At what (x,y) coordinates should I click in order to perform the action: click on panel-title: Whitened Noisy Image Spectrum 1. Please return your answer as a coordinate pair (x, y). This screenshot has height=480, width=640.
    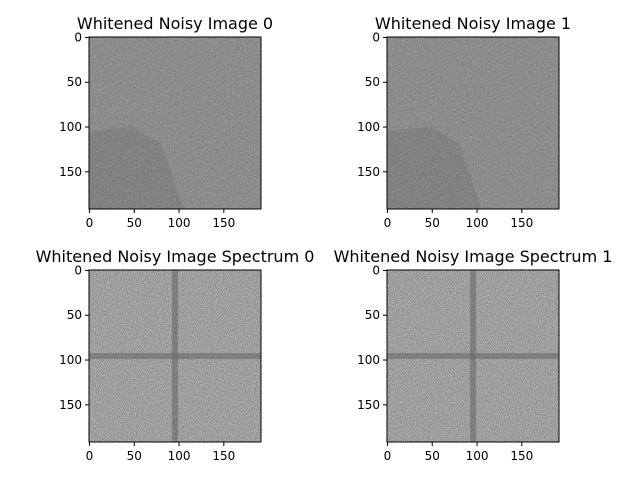
    Looking at the image, I should click on (473, 256).